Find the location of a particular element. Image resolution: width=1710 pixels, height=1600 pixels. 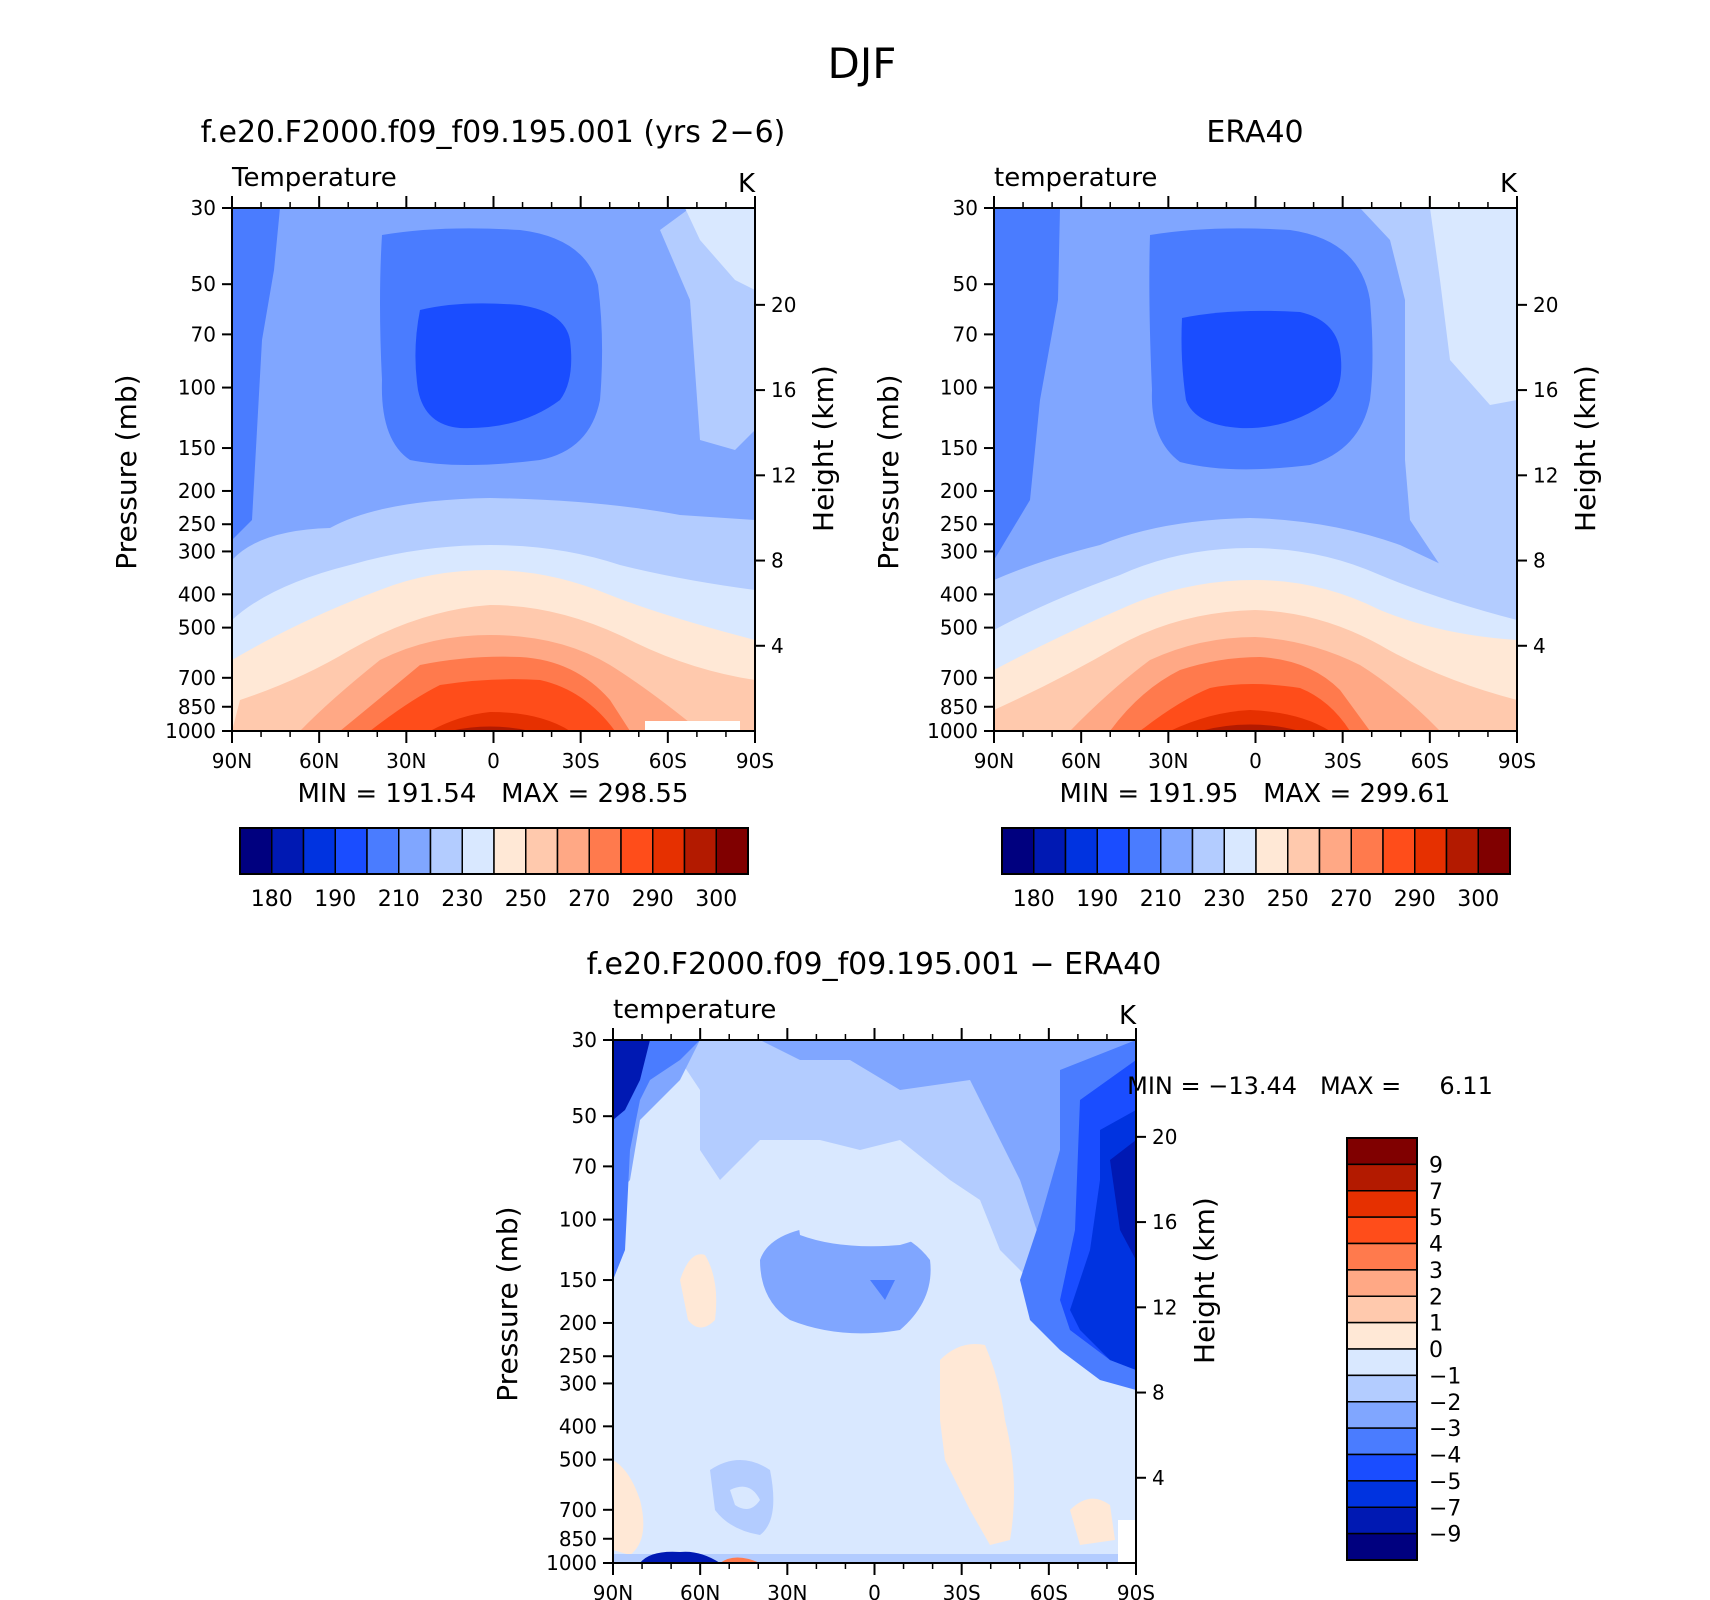

pressure-tick-label: 150 is located at coordinates (959, 448).